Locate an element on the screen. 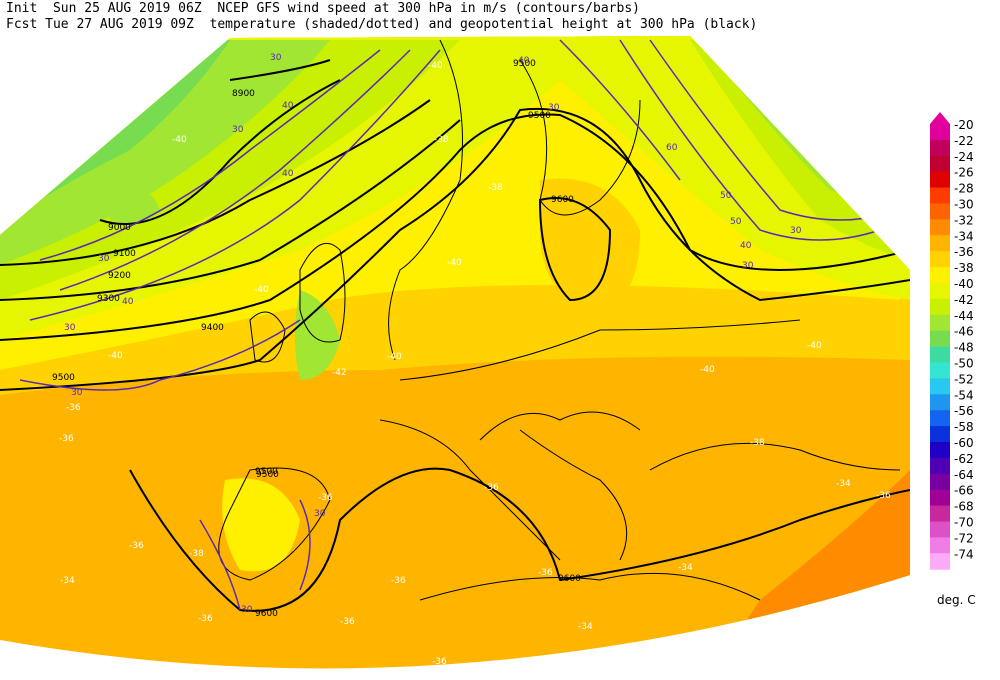 The width and height of the screenshot is (1000, 680). colorbar-level-label: -66 is located at coordinates (964, 491).